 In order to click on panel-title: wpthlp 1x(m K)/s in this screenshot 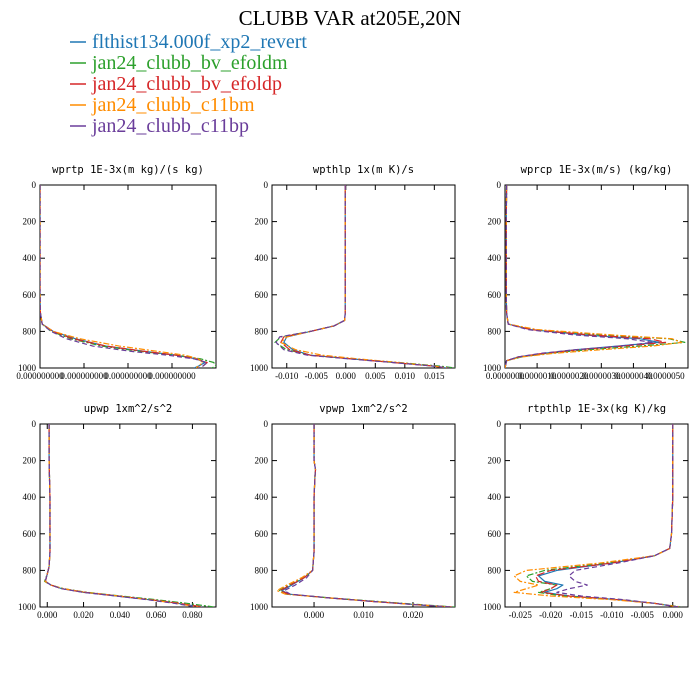, I will do `click(363, 170)`.